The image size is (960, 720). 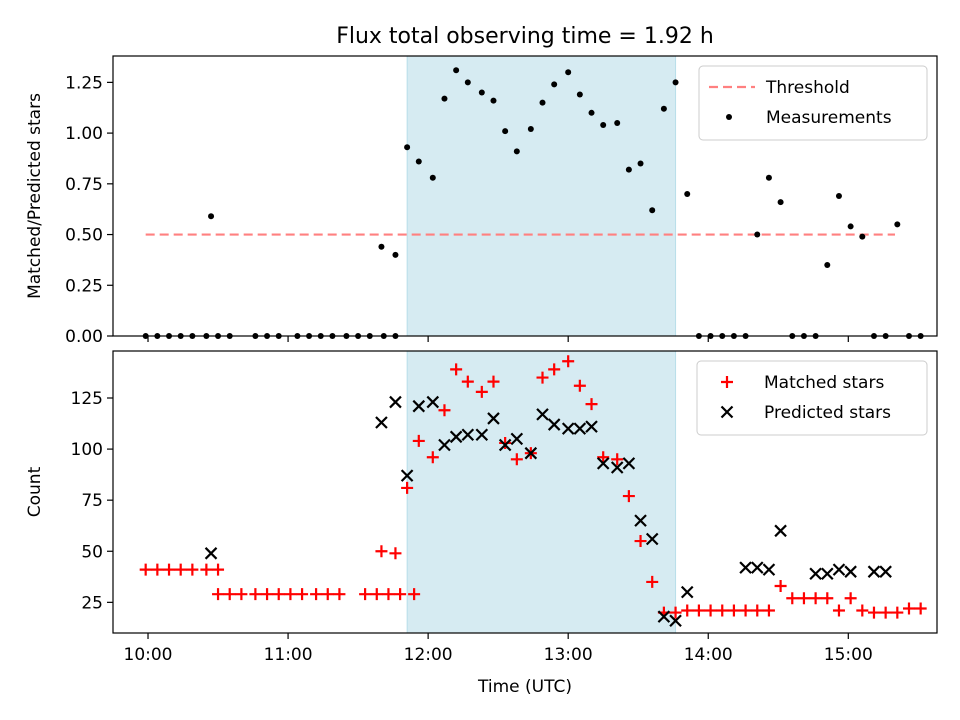 I want to click on y-tick-label: 0.00, so click(x=84, y=337).